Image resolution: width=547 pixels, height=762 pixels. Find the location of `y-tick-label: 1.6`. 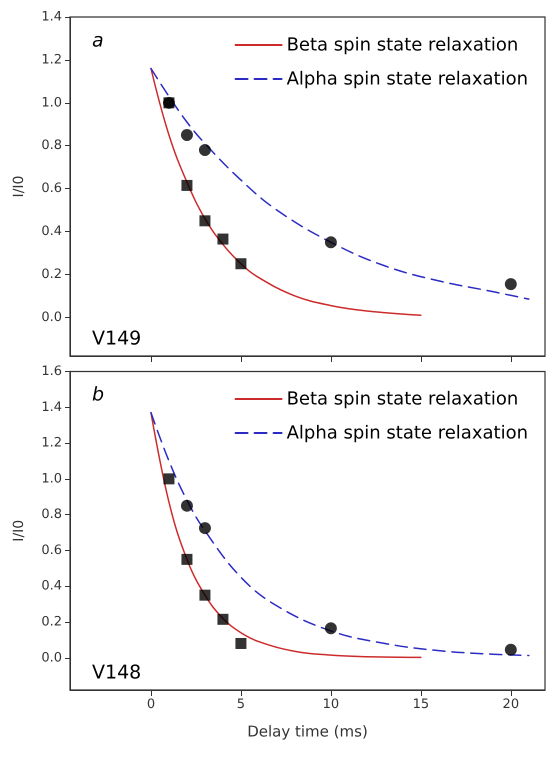

y-tick-label: 1.6 is located at coordinates (51, 371).